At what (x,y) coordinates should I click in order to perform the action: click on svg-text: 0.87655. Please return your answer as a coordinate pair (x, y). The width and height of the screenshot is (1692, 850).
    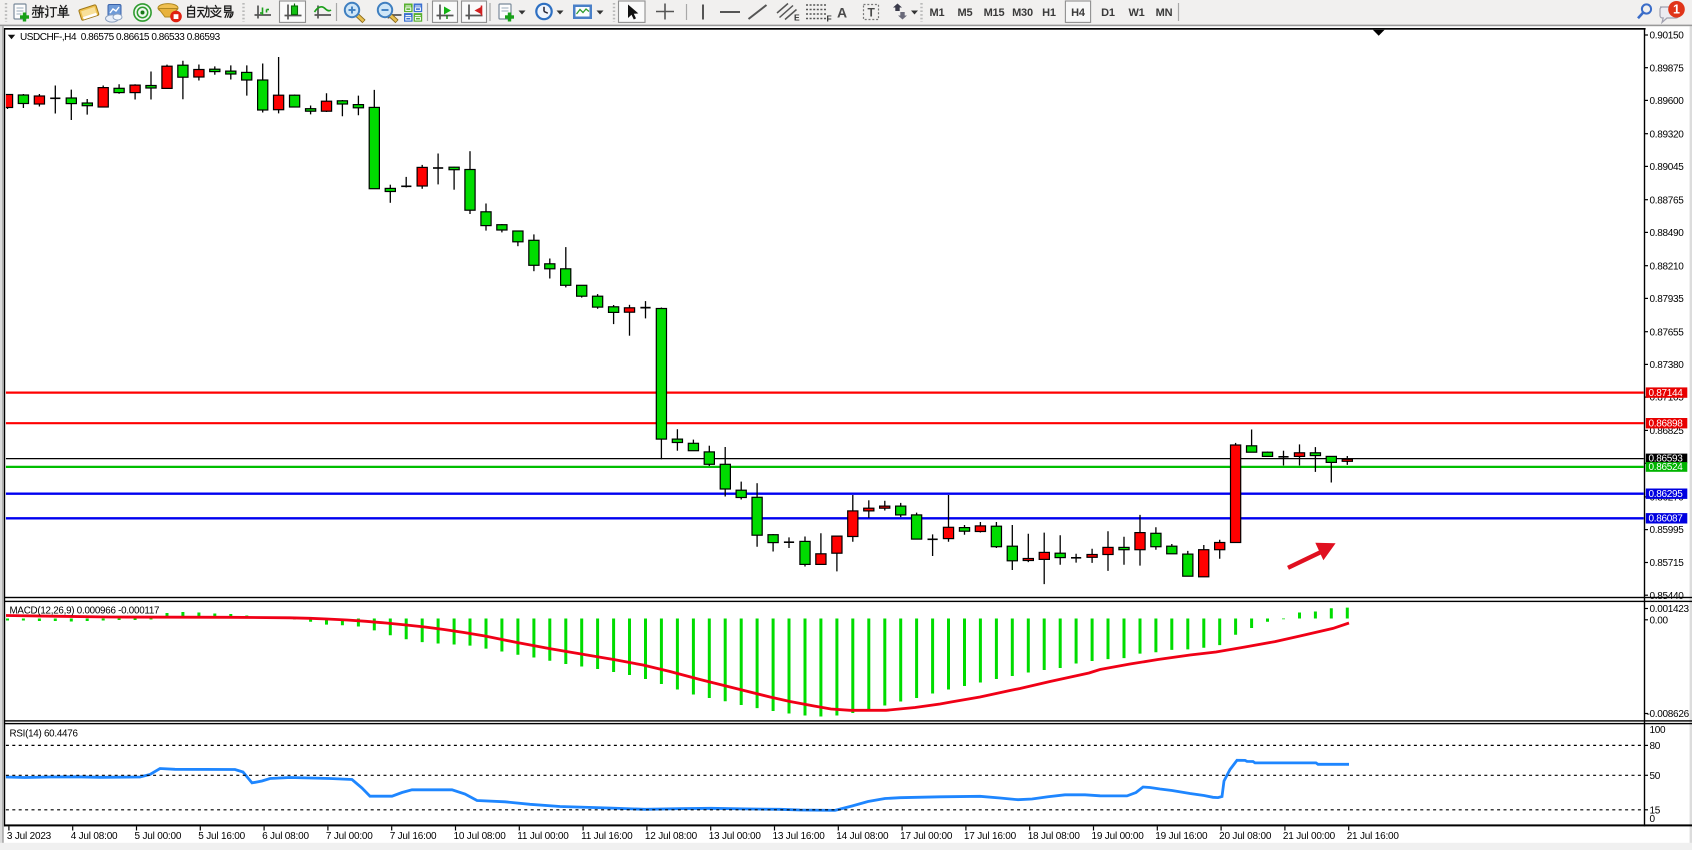
    Looking at the image, I should click on (1667, 332).